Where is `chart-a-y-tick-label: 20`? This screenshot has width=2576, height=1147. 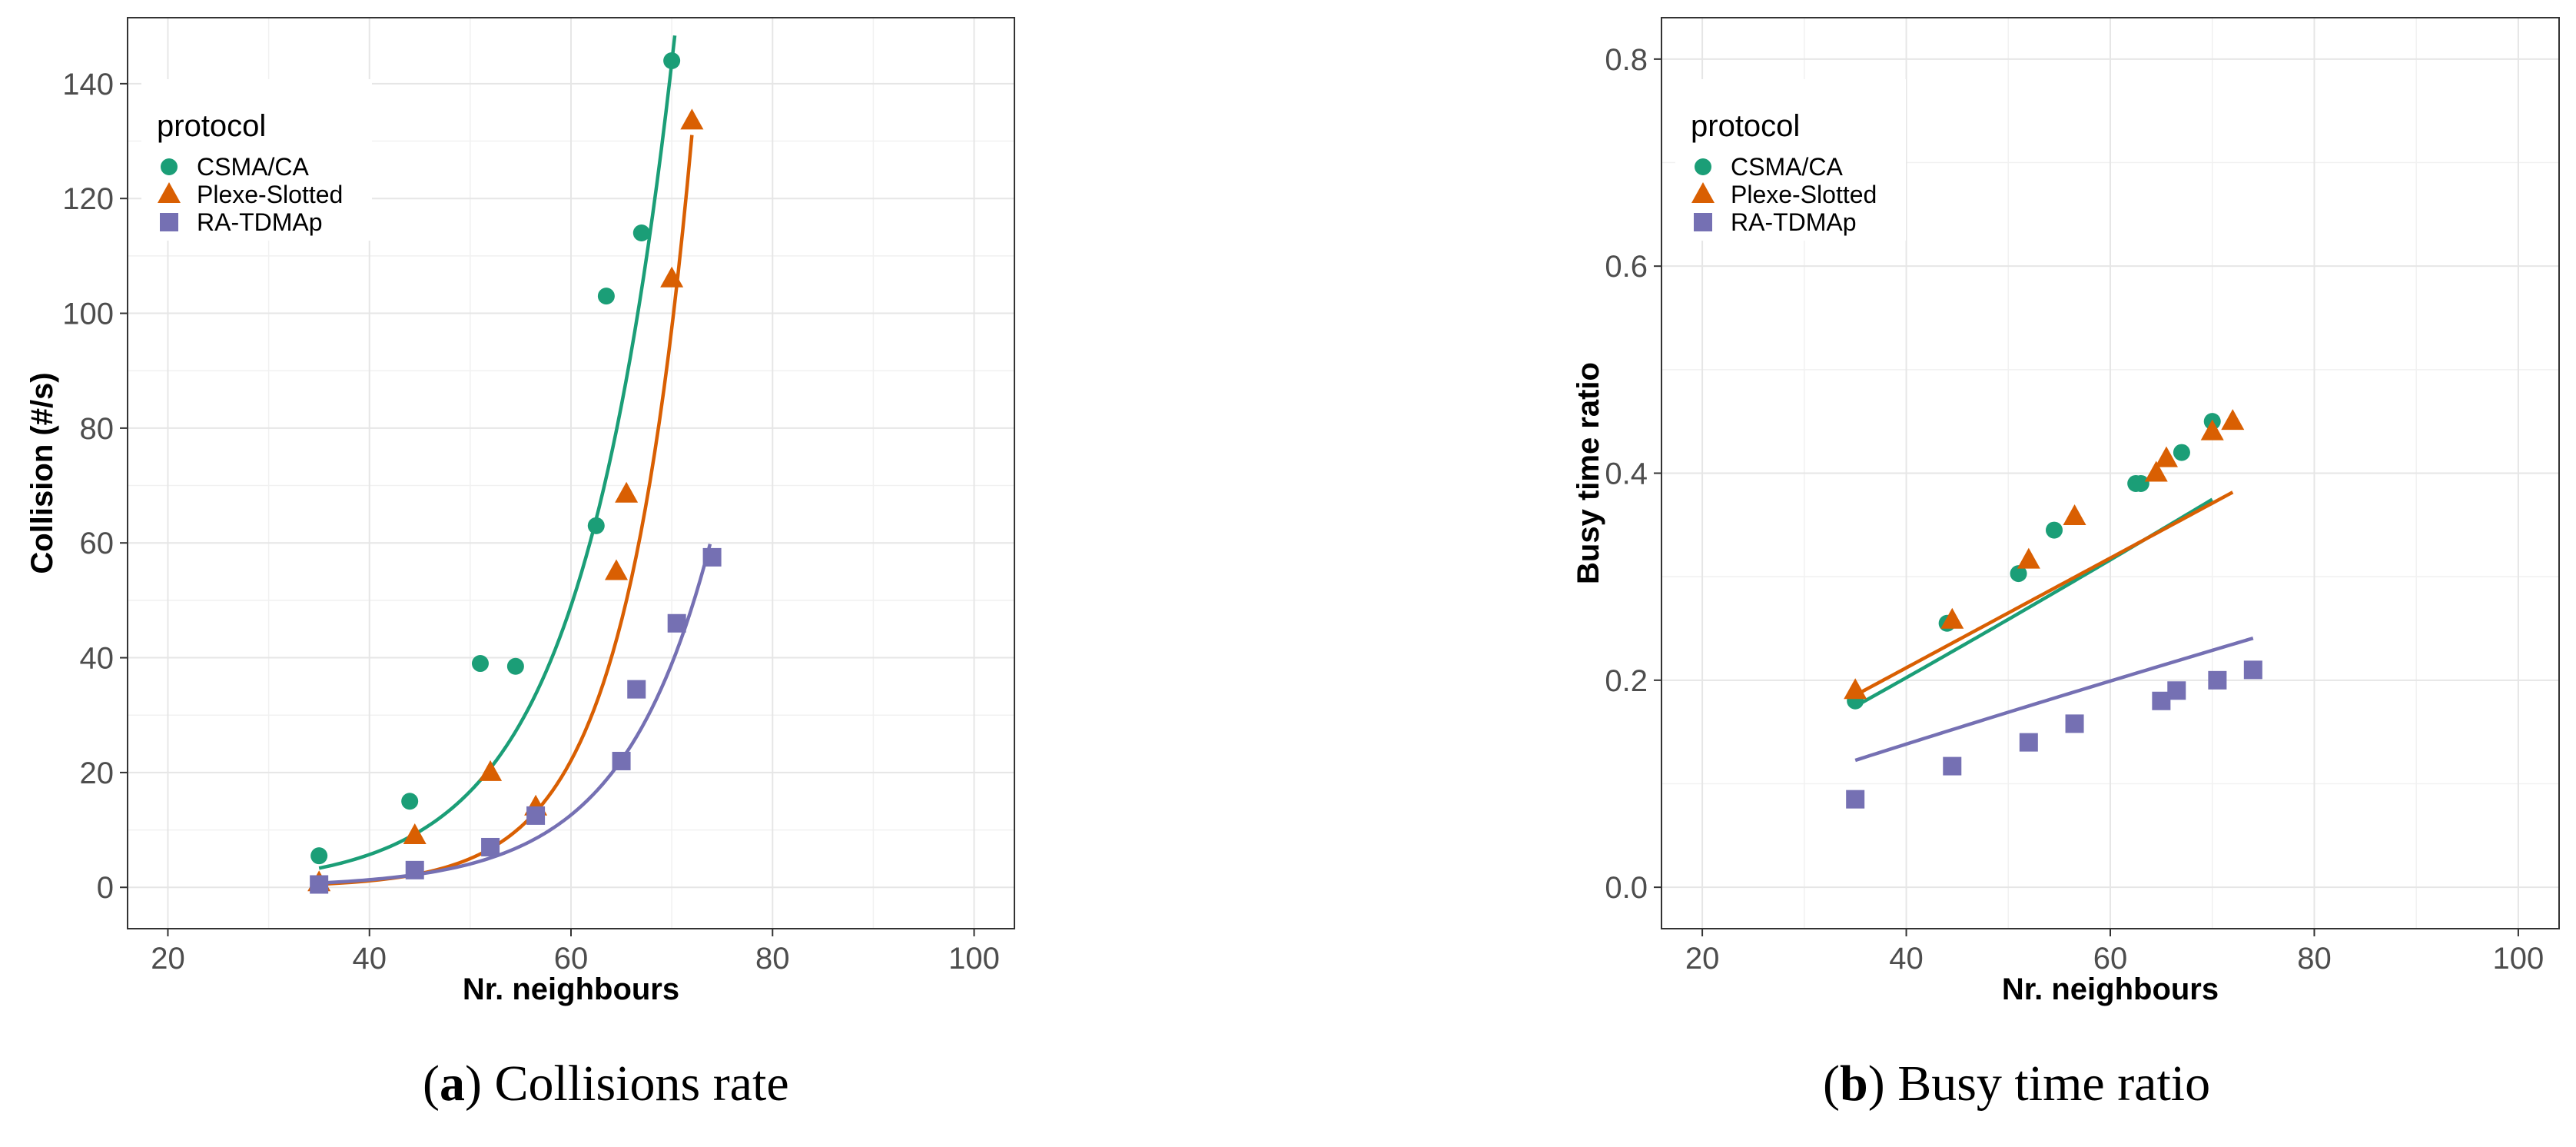 chart-a-y-tick-label: 20 is located at coordinates (97, 773).